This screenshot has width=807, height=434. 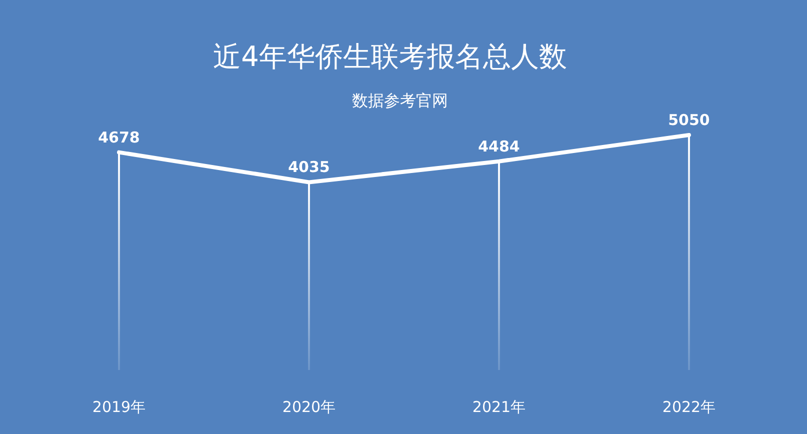 What do you see at coordinates (499, 146) in the screenshot?
I see `data-label: 4484` at bounding box center [499, 146].